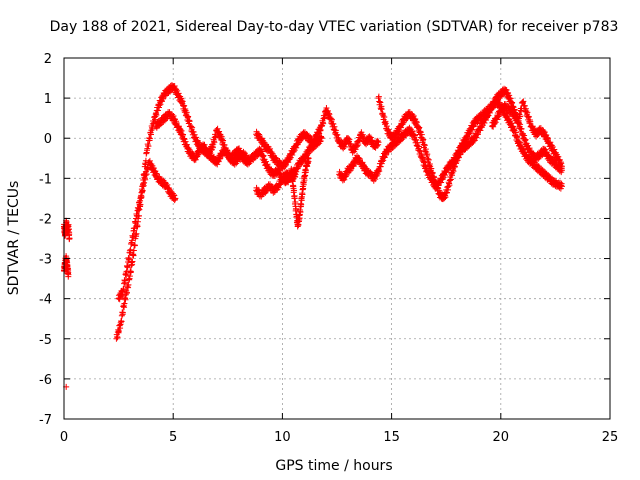 The width and height of the screenshot is (640, 480). Describe the element at coordinates (45, 380) in the screenshot. I see `y-tick-label: -6` at that location.